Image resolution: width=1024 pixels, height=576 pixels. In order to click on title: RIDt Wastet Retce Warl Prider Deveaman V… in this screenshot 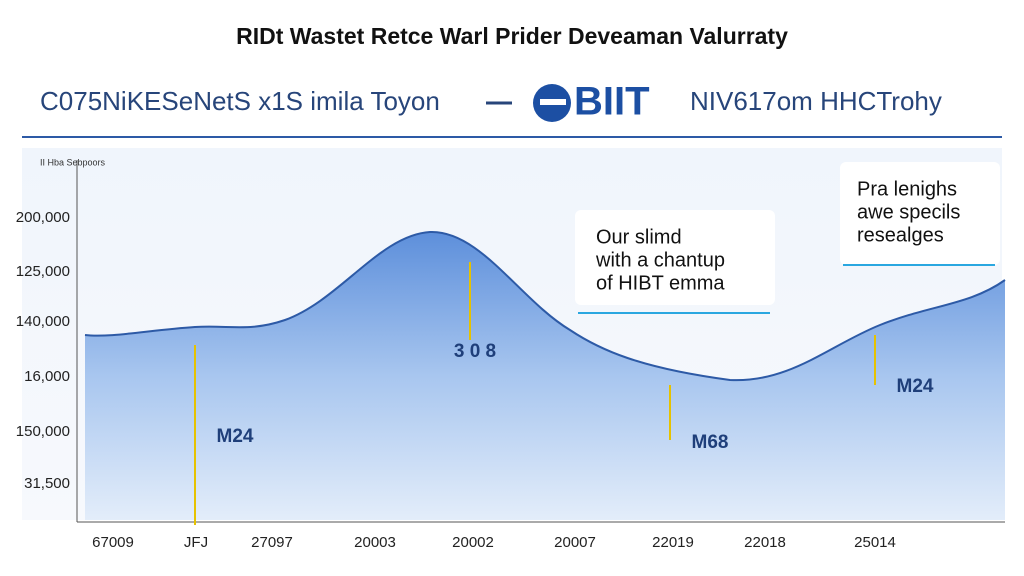, I will do `click(512, 36)`.